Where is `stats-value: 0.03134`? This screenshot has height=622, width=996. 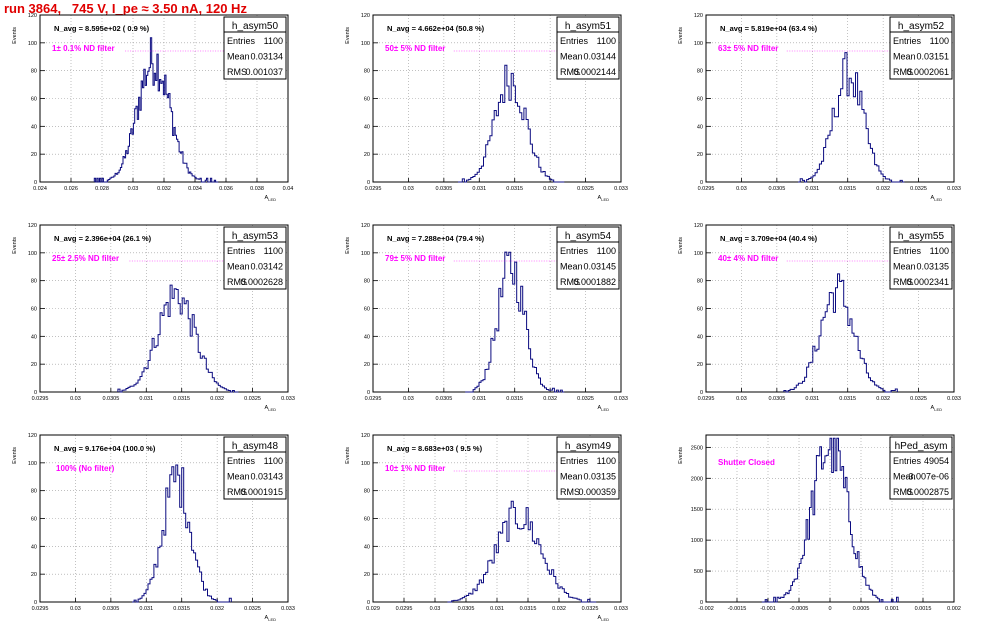
stats-value: 0.03134 is located at coordinates (266, 57).